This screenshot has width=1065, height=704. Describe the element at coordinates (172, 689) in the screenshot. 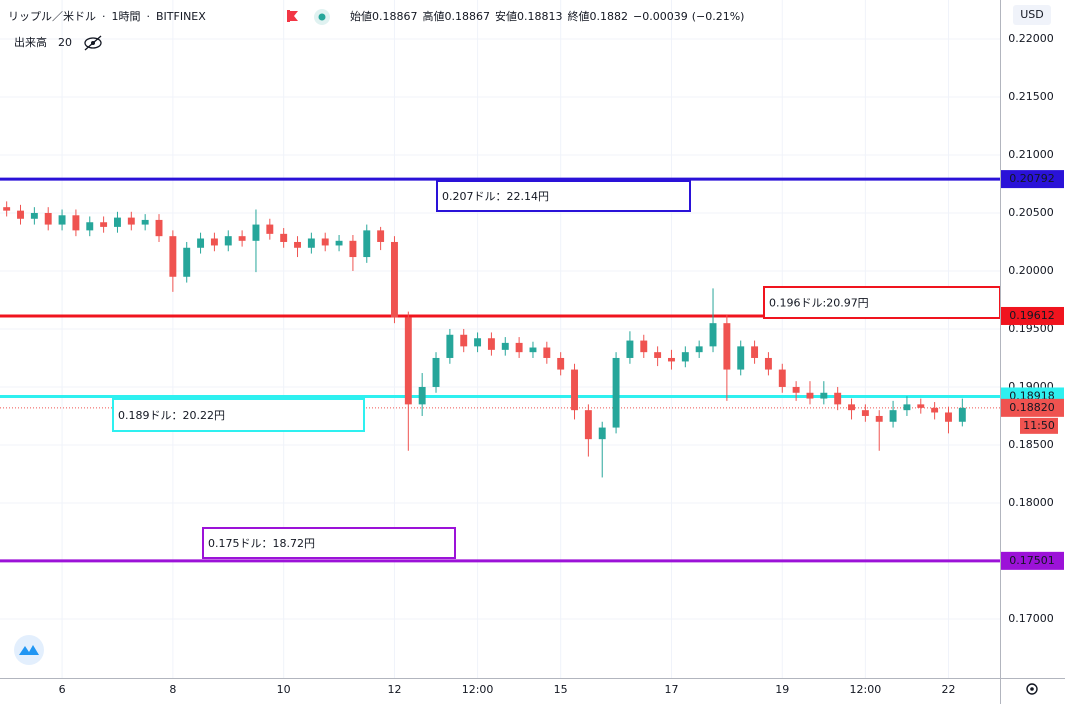

I see `x-tick-label: 8` at that location.